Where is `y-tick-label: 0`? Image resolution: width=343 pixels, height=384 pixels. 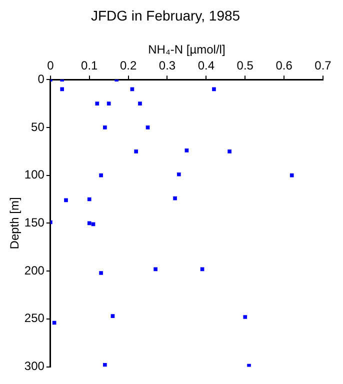
y-tick-label: 0 is located at coordinates (41, 79).